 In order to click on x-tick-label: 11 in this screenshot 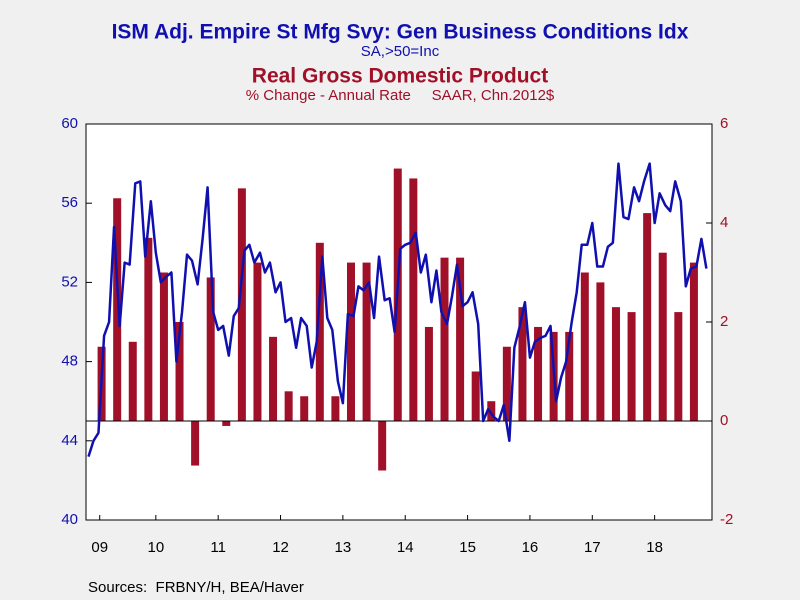, I will do `click(218, 547)`.